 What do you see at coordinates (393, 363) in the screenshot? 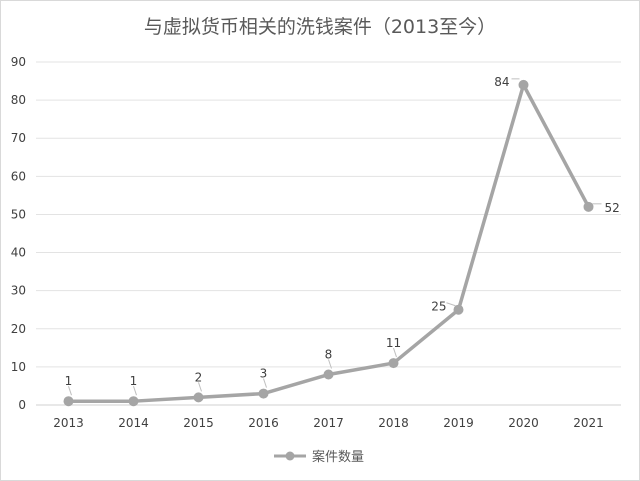
I see `data-point-2018` at bounding box center [393, 363].